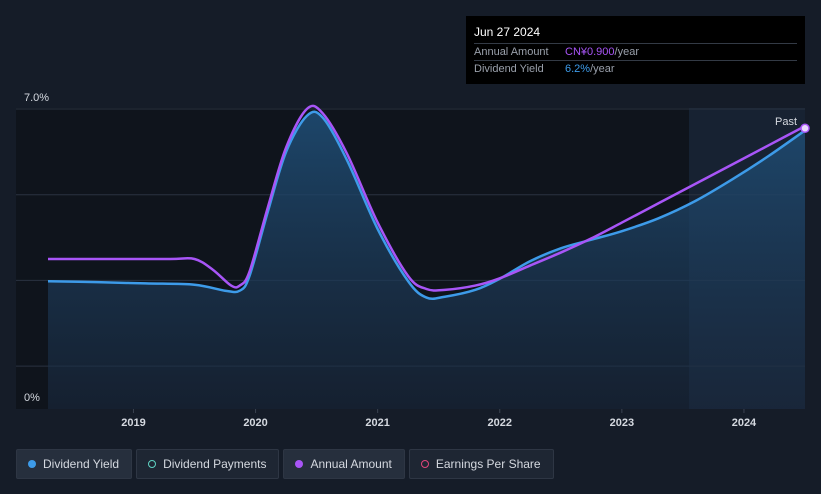  Describe the element at coordinates (786, 122) in the screenshot. I see `past-label: Past` at that location.